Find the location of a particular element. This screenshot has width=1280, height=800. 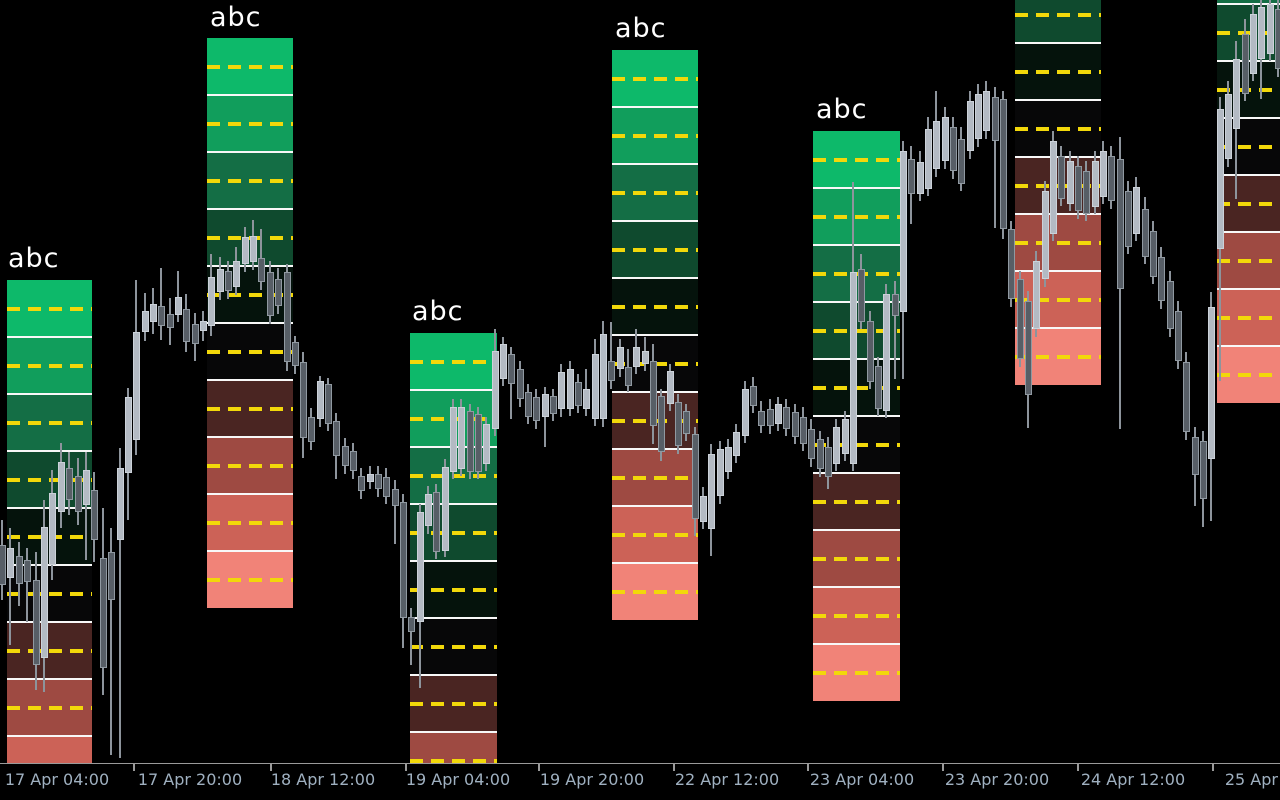

time-axis-label: 22 Apr 12:00 is located at coordinates (727, 779).